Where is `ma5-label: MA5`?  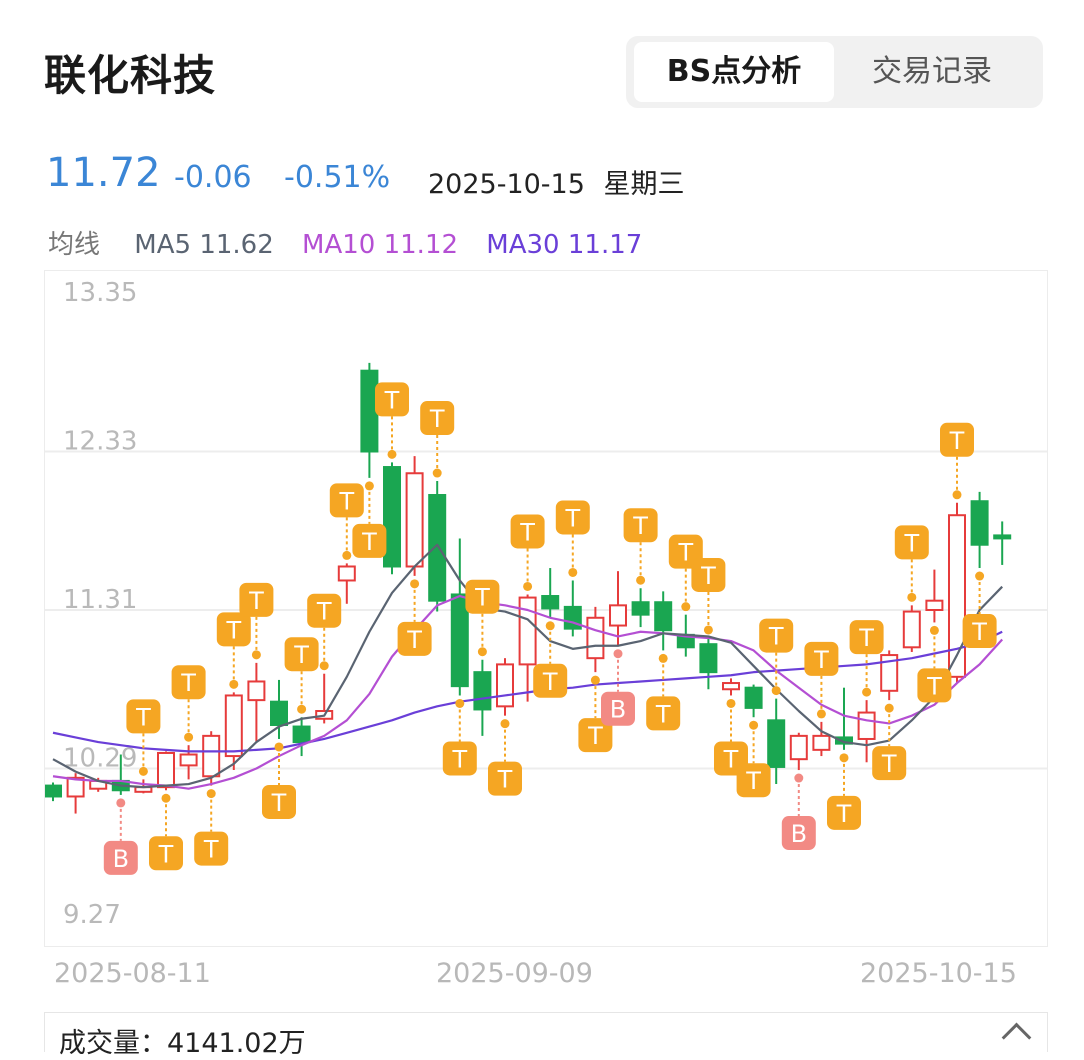
ma5-label: MA5 is located at coordinates (163, 245).